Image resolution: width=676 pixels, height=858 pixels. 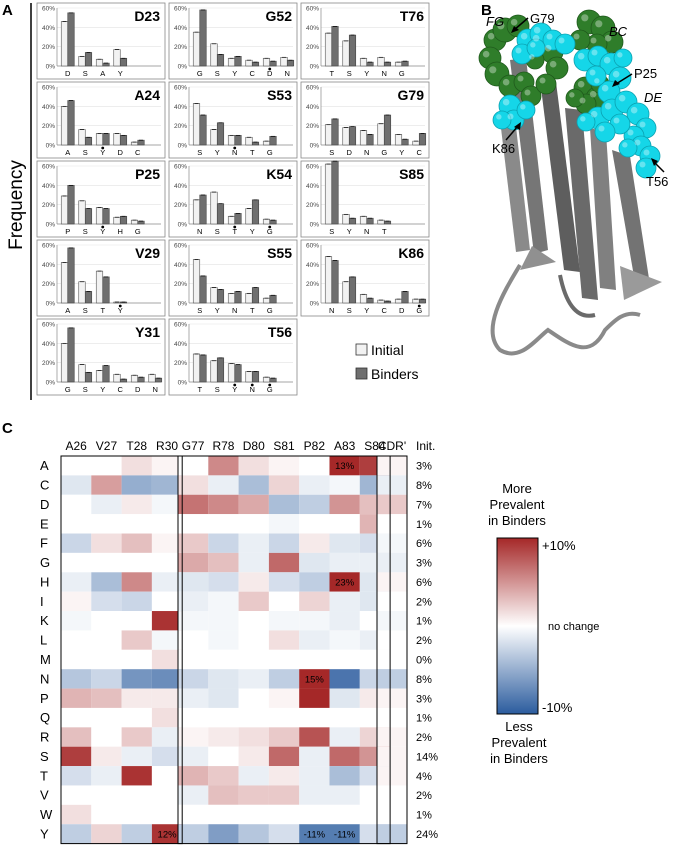 What do you see at coordinates (512, 133) in the screenshot?
I see `arrow-k86` at bounding box center [512, 133].